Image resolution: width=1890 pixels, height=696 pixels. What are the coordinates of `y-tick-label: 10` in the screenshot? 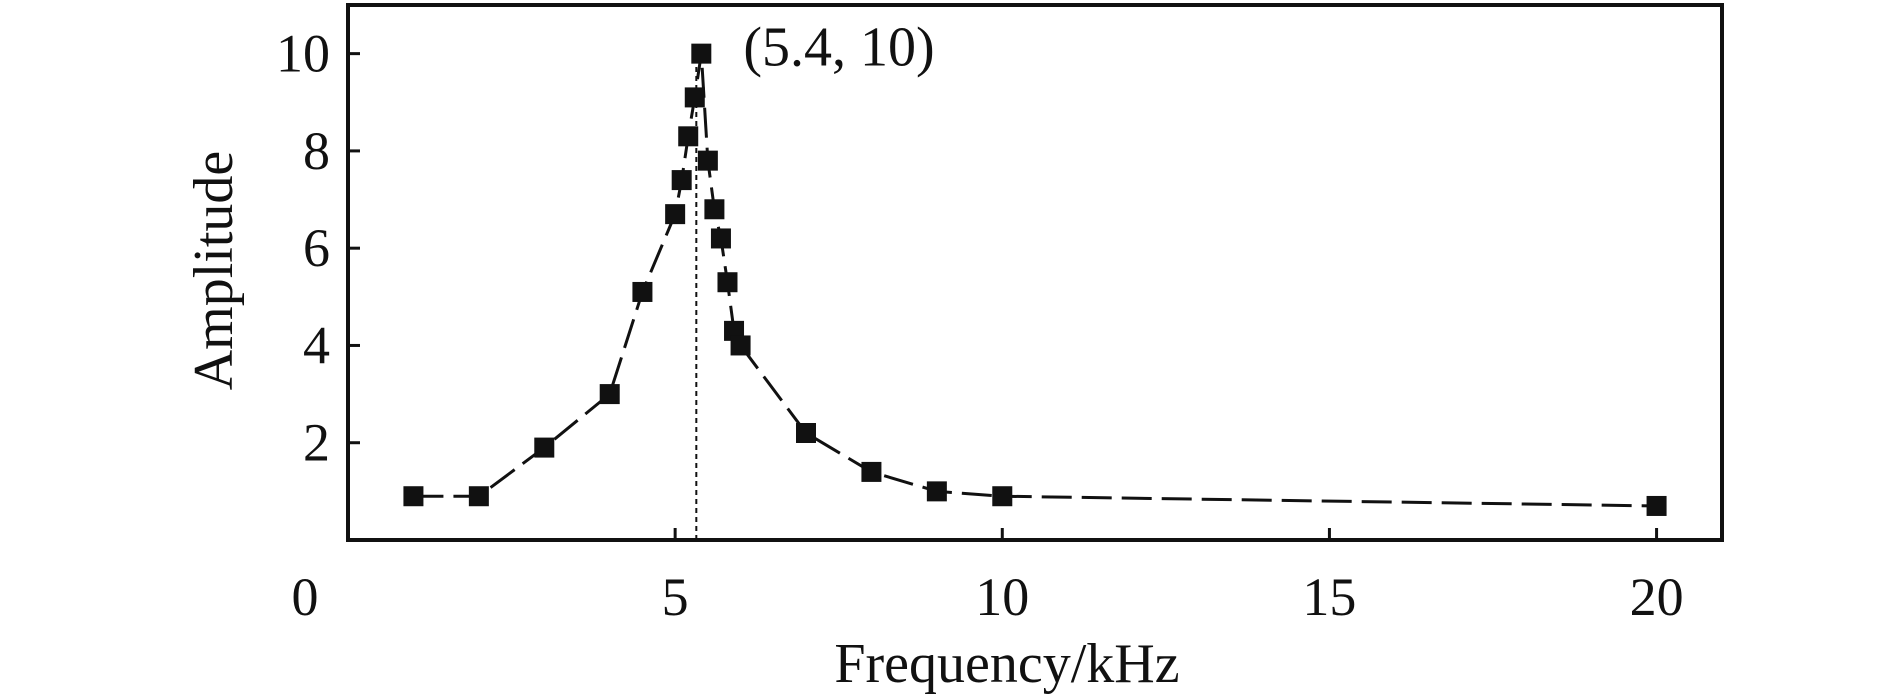 It's located at (303, 54).